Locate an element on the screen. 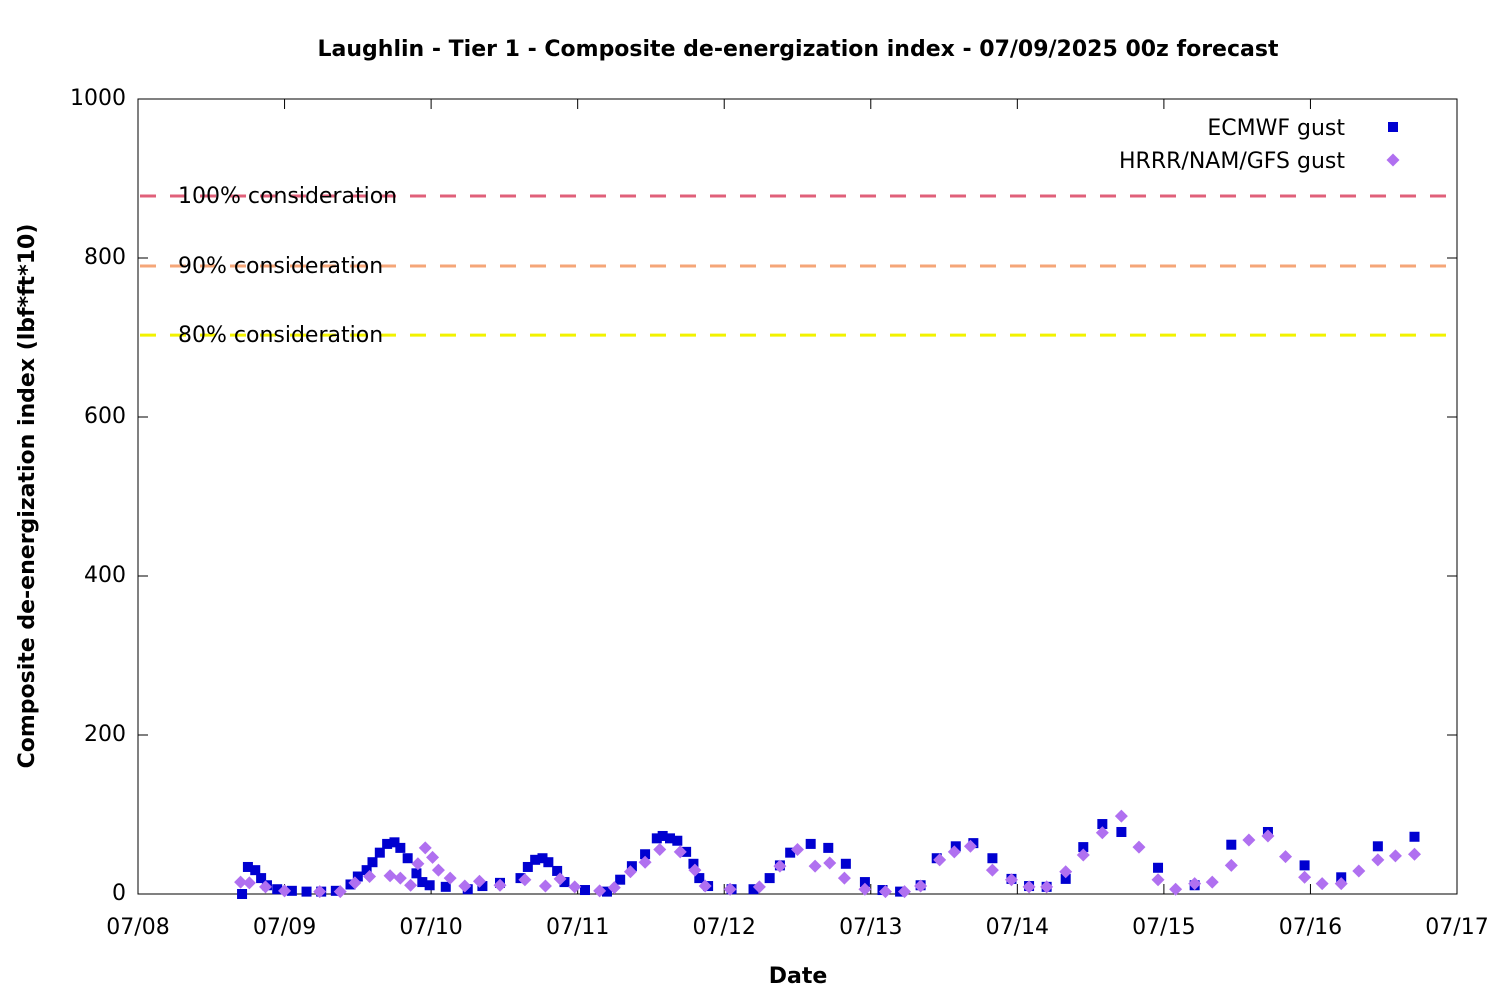 The image size is (1500, 1000). x-tick-label: 07/15 is located at coordinates (1163, 927).